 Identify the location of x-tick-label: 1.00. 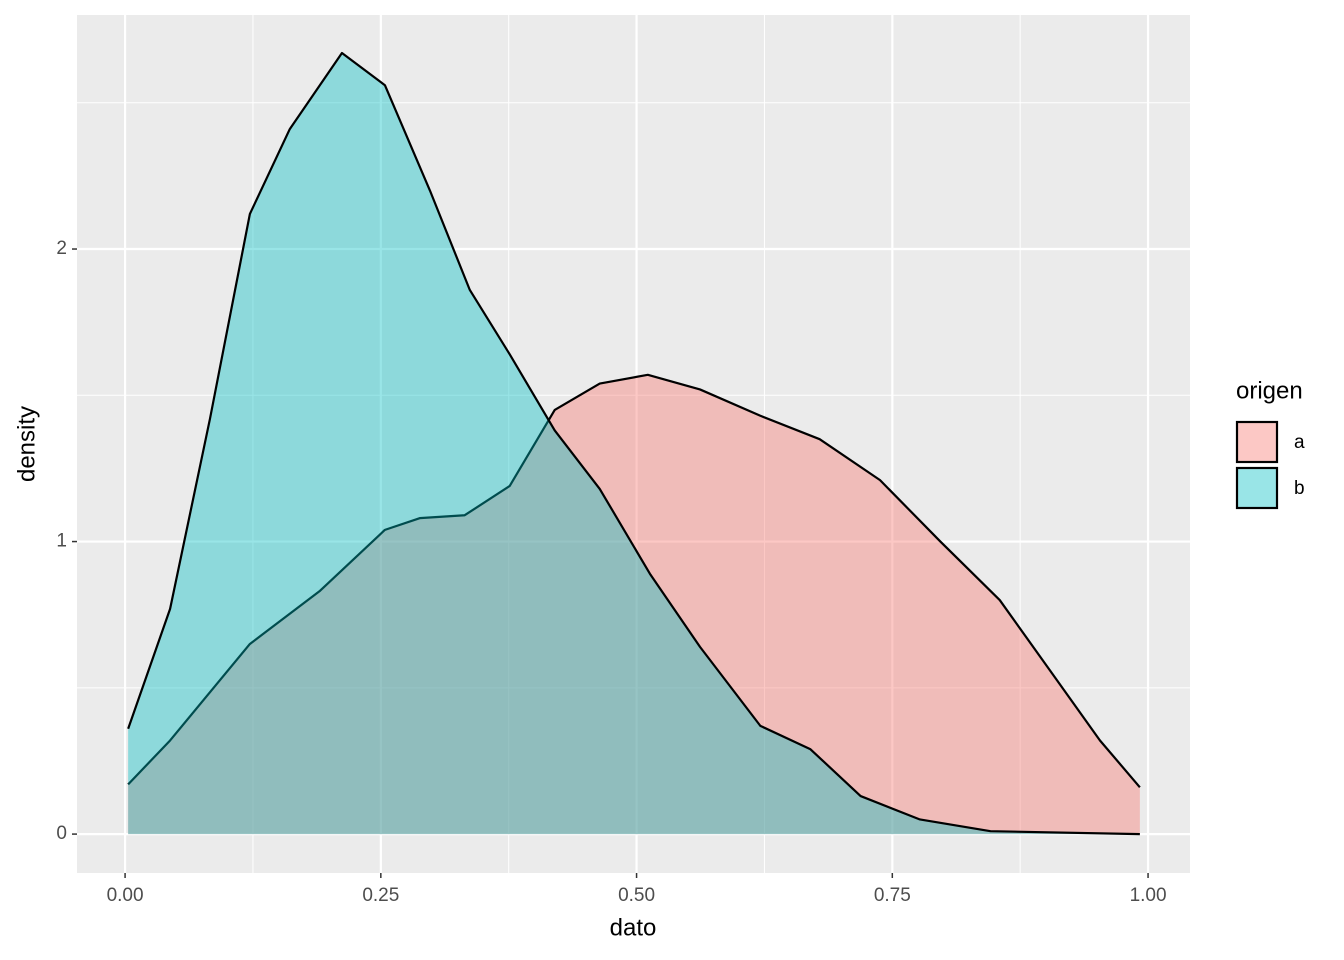
(1148, 895).